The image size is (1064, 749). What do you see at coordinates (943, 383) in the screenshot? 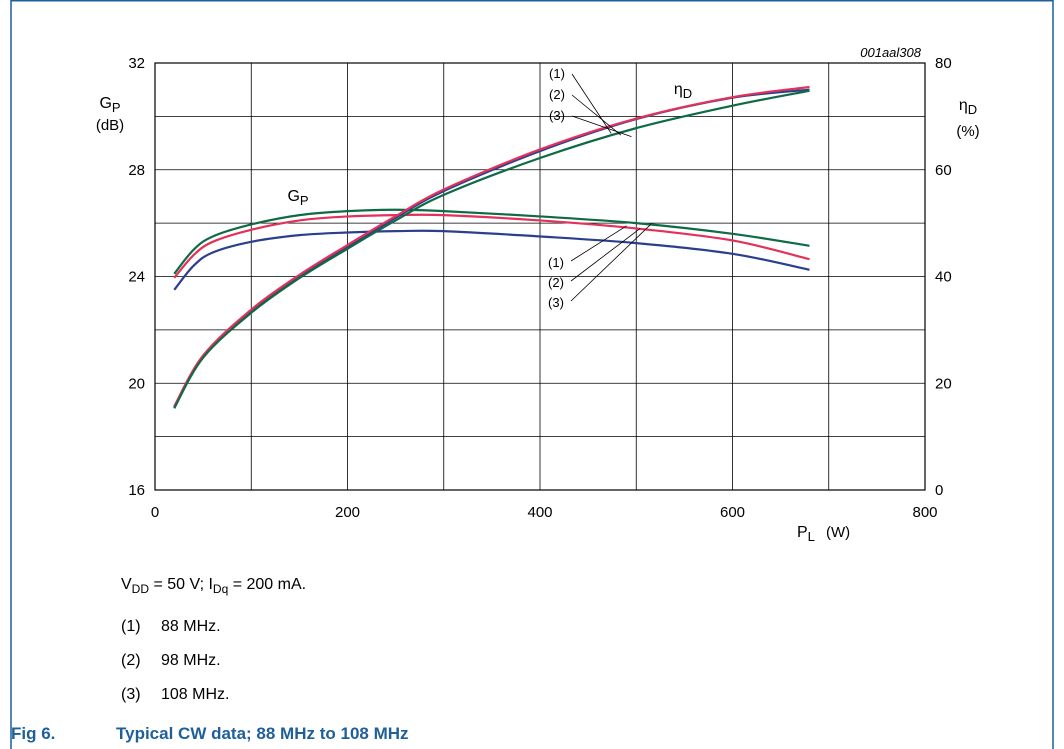
I see `y-right-tick-label: 20` at bounding box center [943, 383].